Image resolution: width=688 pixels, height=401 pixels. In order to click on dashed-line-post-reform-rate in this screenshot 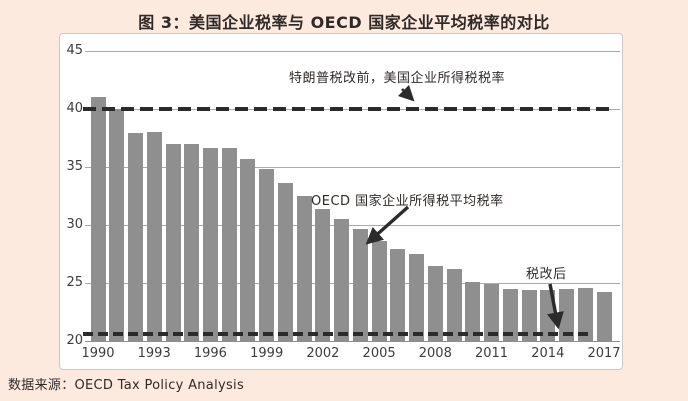, I will do `click(336, 334)`.